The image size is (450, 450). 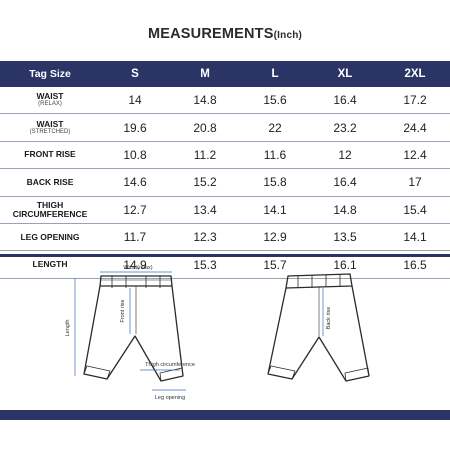 What do you see at coordinates (205, 182) in the screenshot?
I see `table-cell: 15.2` at bounding box center [205, 182].